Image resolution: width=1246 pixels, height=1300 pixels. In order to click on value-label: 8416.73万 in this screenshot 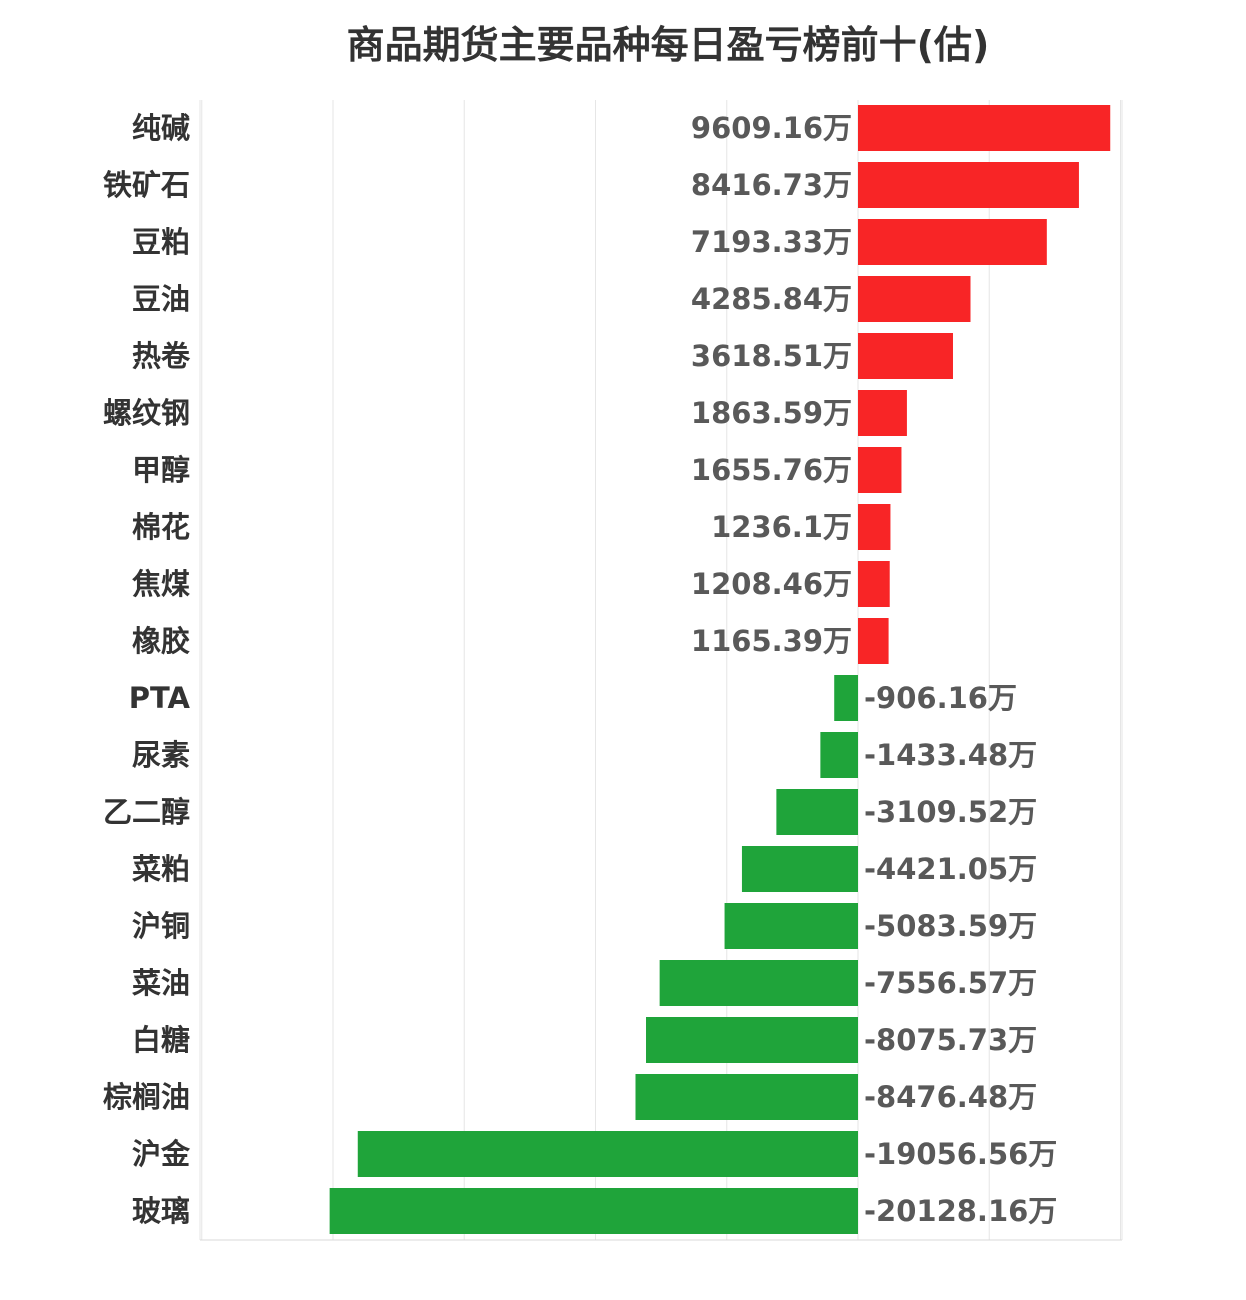, I will do `click(771, 185)`.